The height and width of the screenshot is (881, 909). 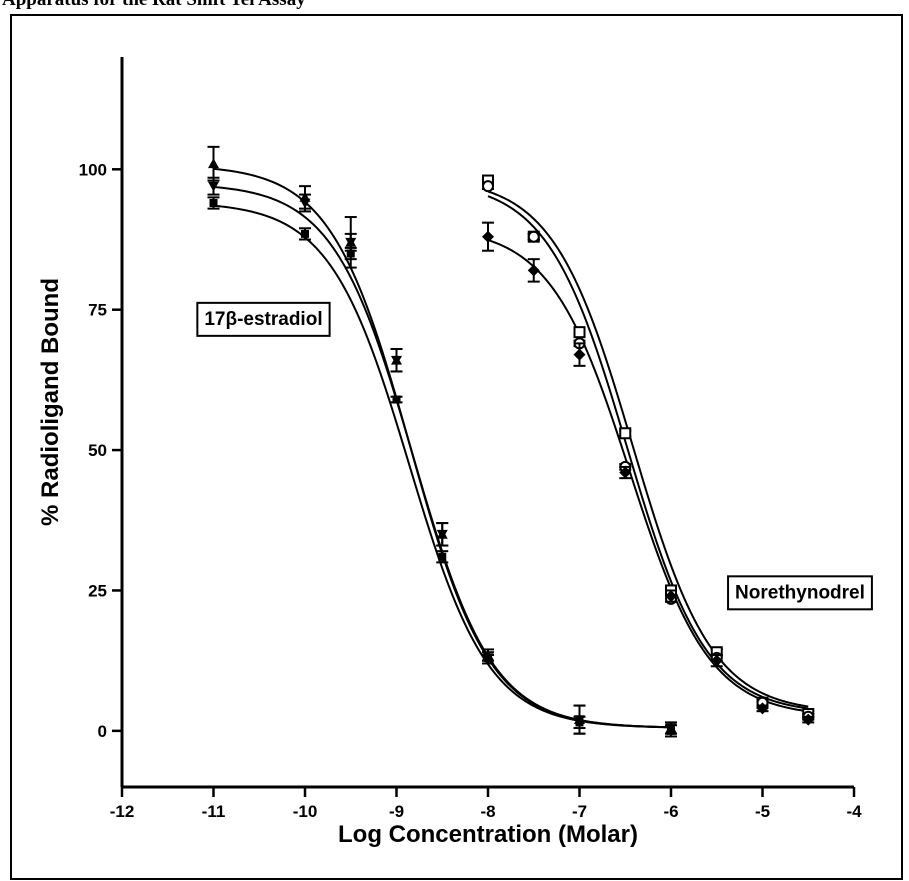 I want to click on y-tick-label: 100, so click(x=93, y=169).